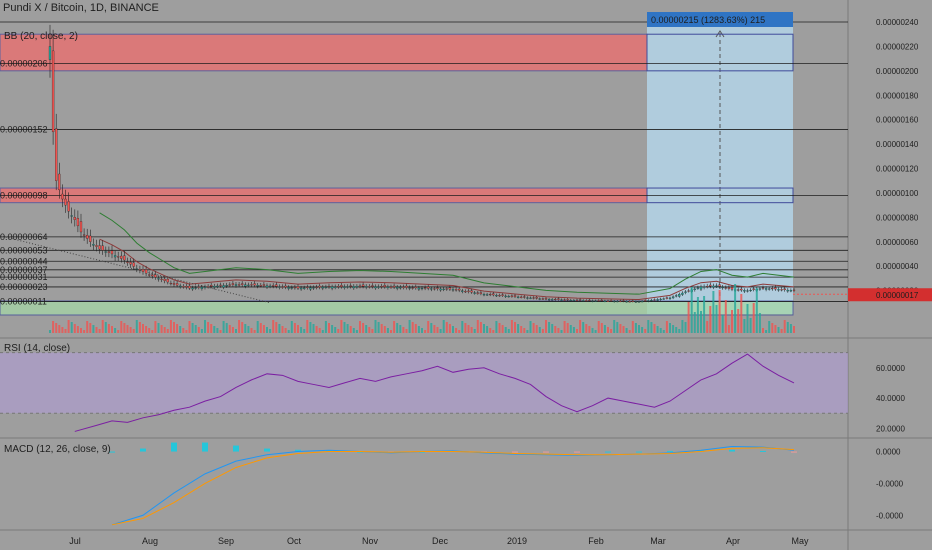 Image resolution: width=932 pixels, height=550 pixels. What do you see at coordinates (890, 295) in the screenshot?
I see `current-price-tag` at bounding box center [890, 295].